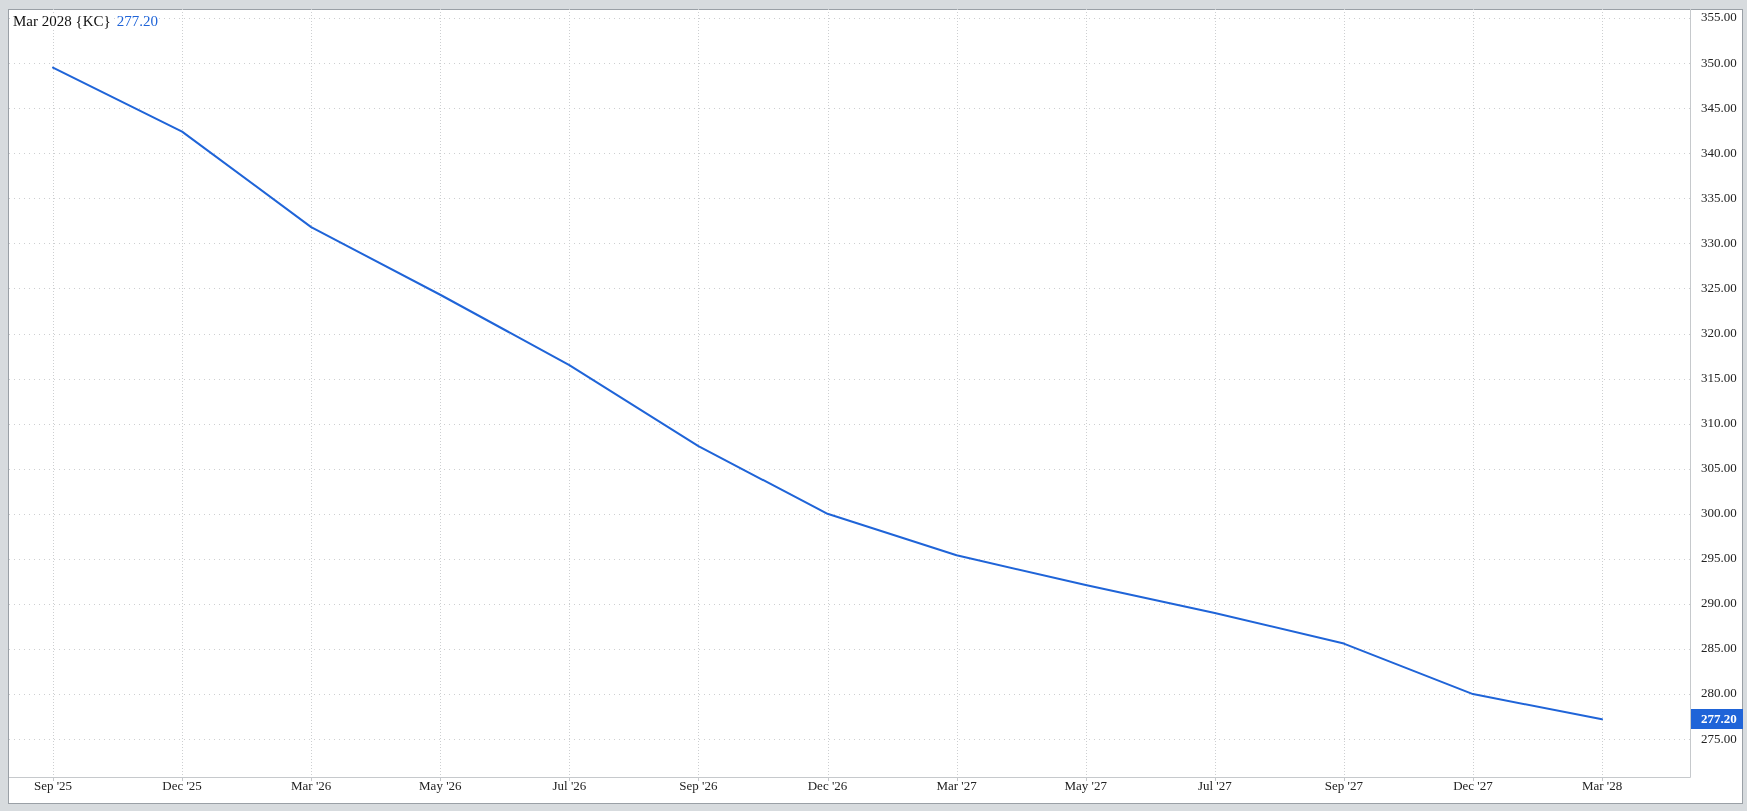 The height and width of the screenshot is (811, 1747). What do you see at coordinates (827, 786) in the screenshot?
I see `x-tick-label: Dec '26` at bounding box center [827, 786].